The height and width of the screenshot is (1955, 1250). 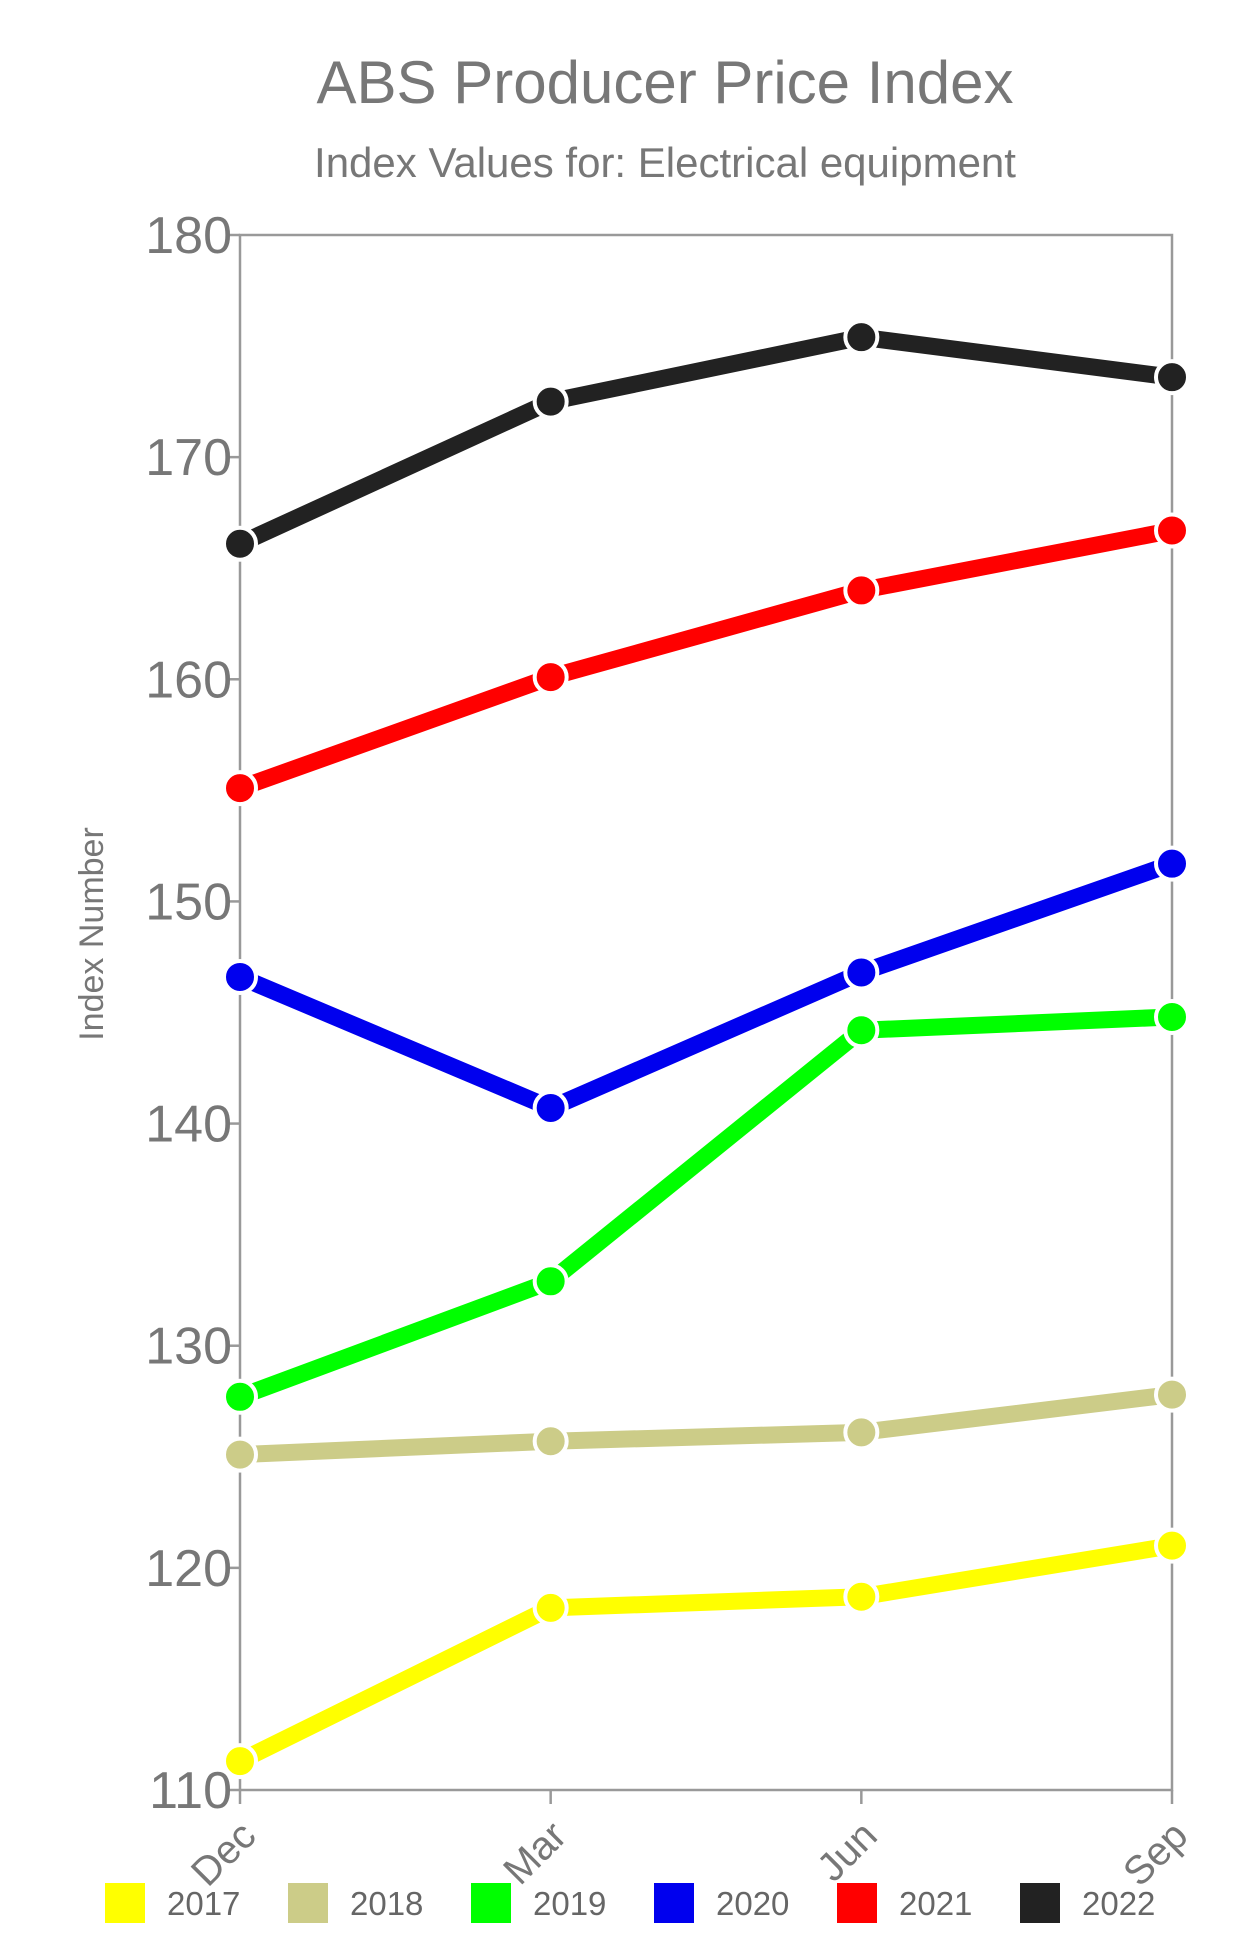 I want to click on legend-label: 2019, so click(x=569, y=1903).